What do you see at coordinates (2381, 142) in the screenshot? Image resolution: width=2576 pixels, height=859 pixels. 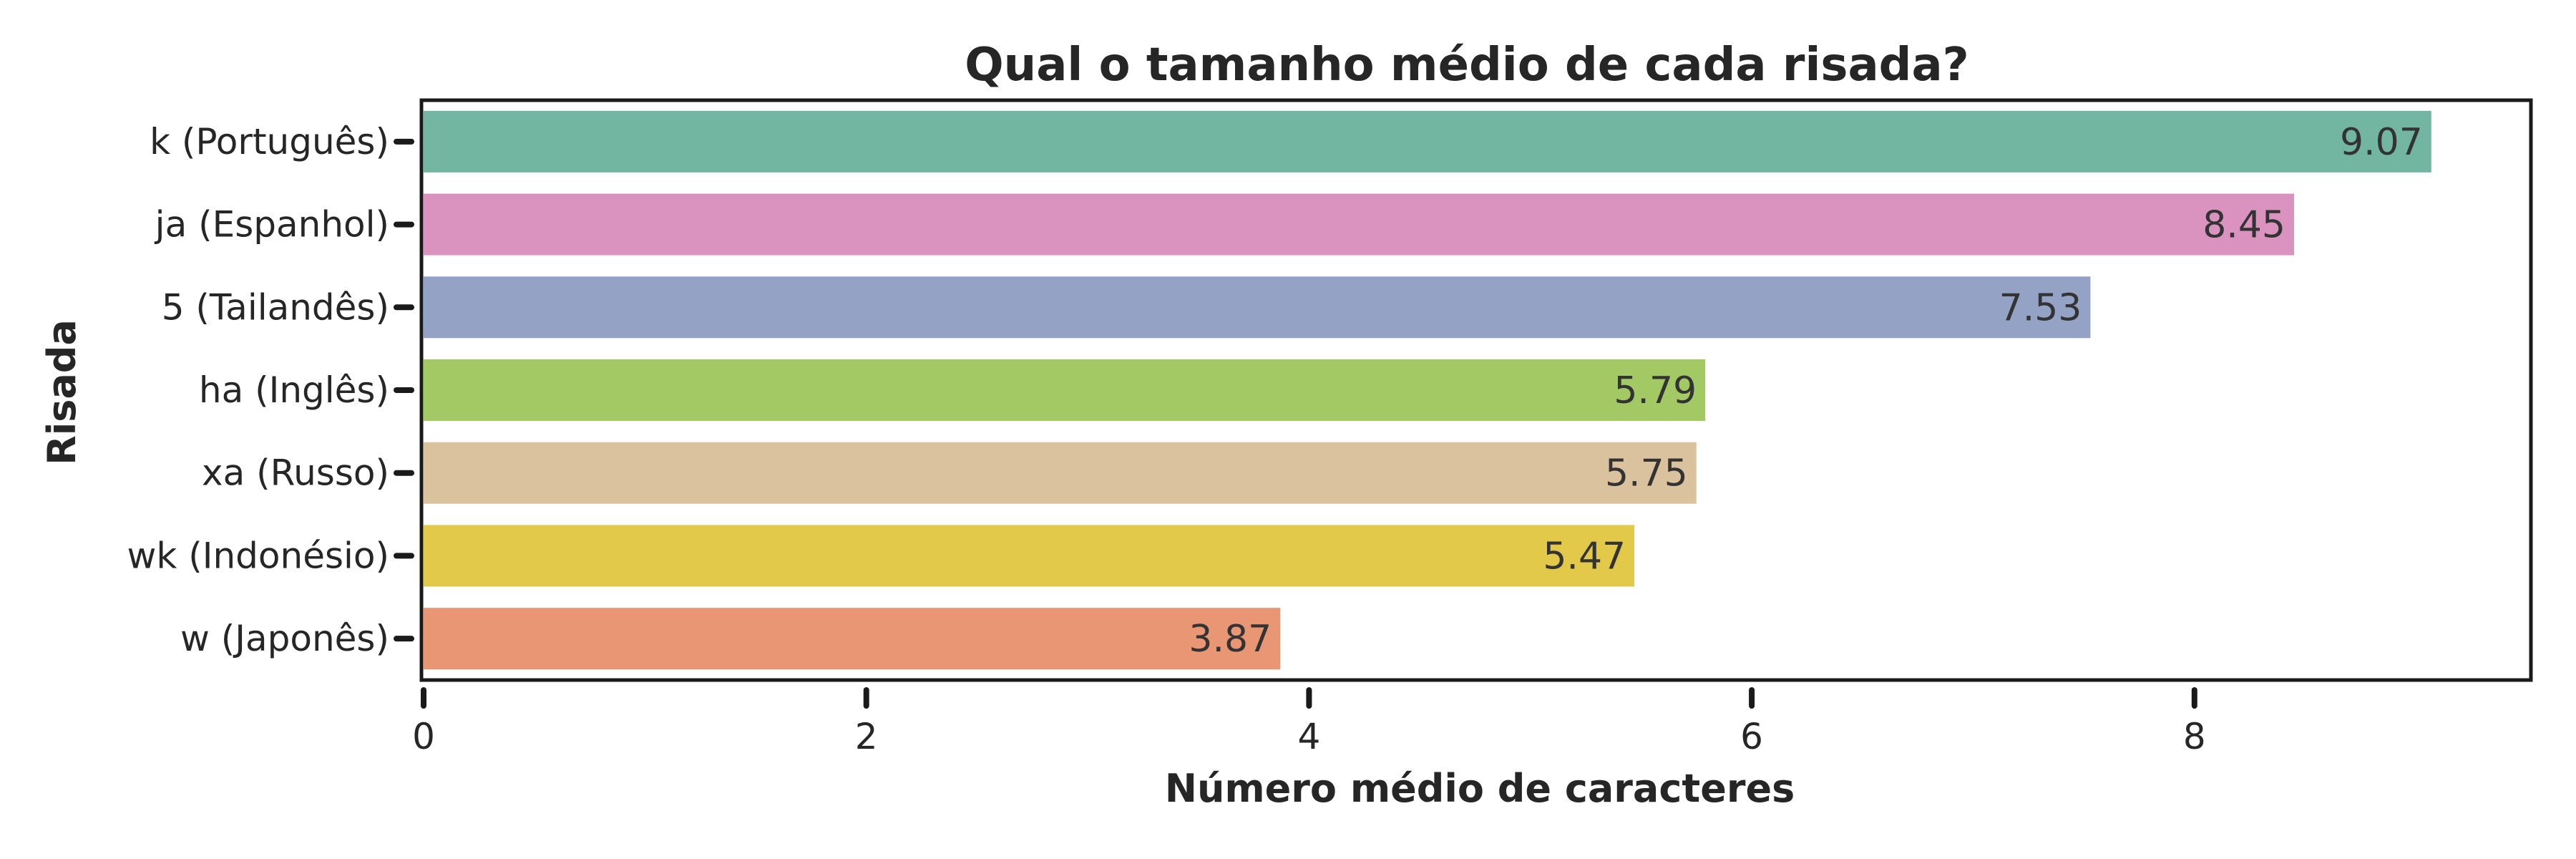 I see `bar-value-label: 9.07` at bounding box center [2381, 142].